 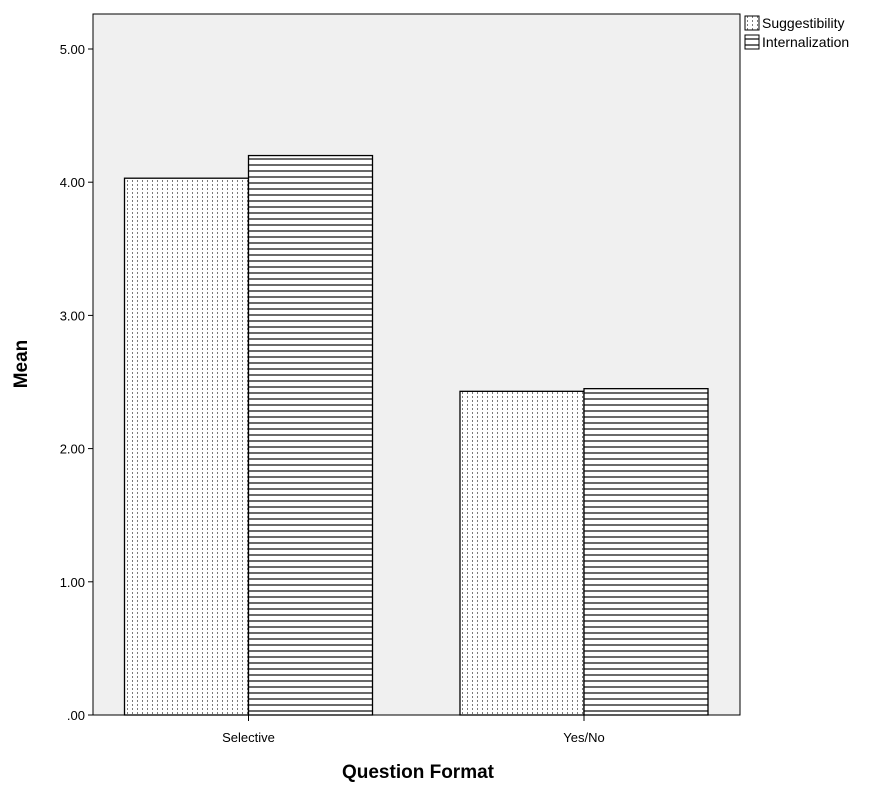 What do you see at coordinates (21, 364) in the screenshot?
I see `y-axis-title: Mean` at bounding box center [21, 364].